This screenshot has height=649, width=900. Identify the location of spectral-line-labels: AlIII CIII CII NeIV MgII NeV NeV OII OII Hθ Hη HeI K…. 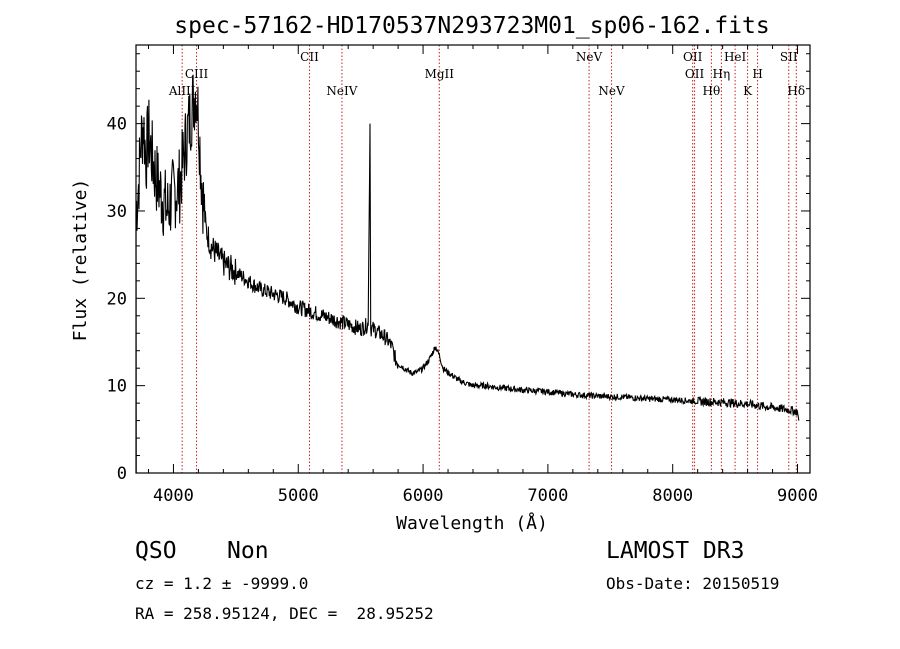
(486, 74).